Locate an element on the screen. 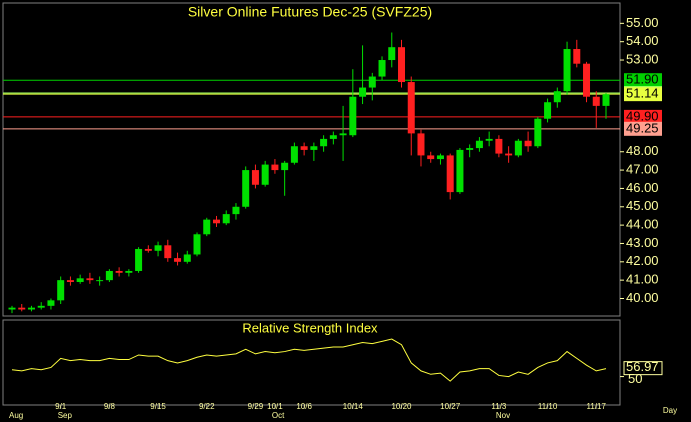 The image size is (691, 422). x-tick-label: 10/20 is located at coordinates (401, 406).